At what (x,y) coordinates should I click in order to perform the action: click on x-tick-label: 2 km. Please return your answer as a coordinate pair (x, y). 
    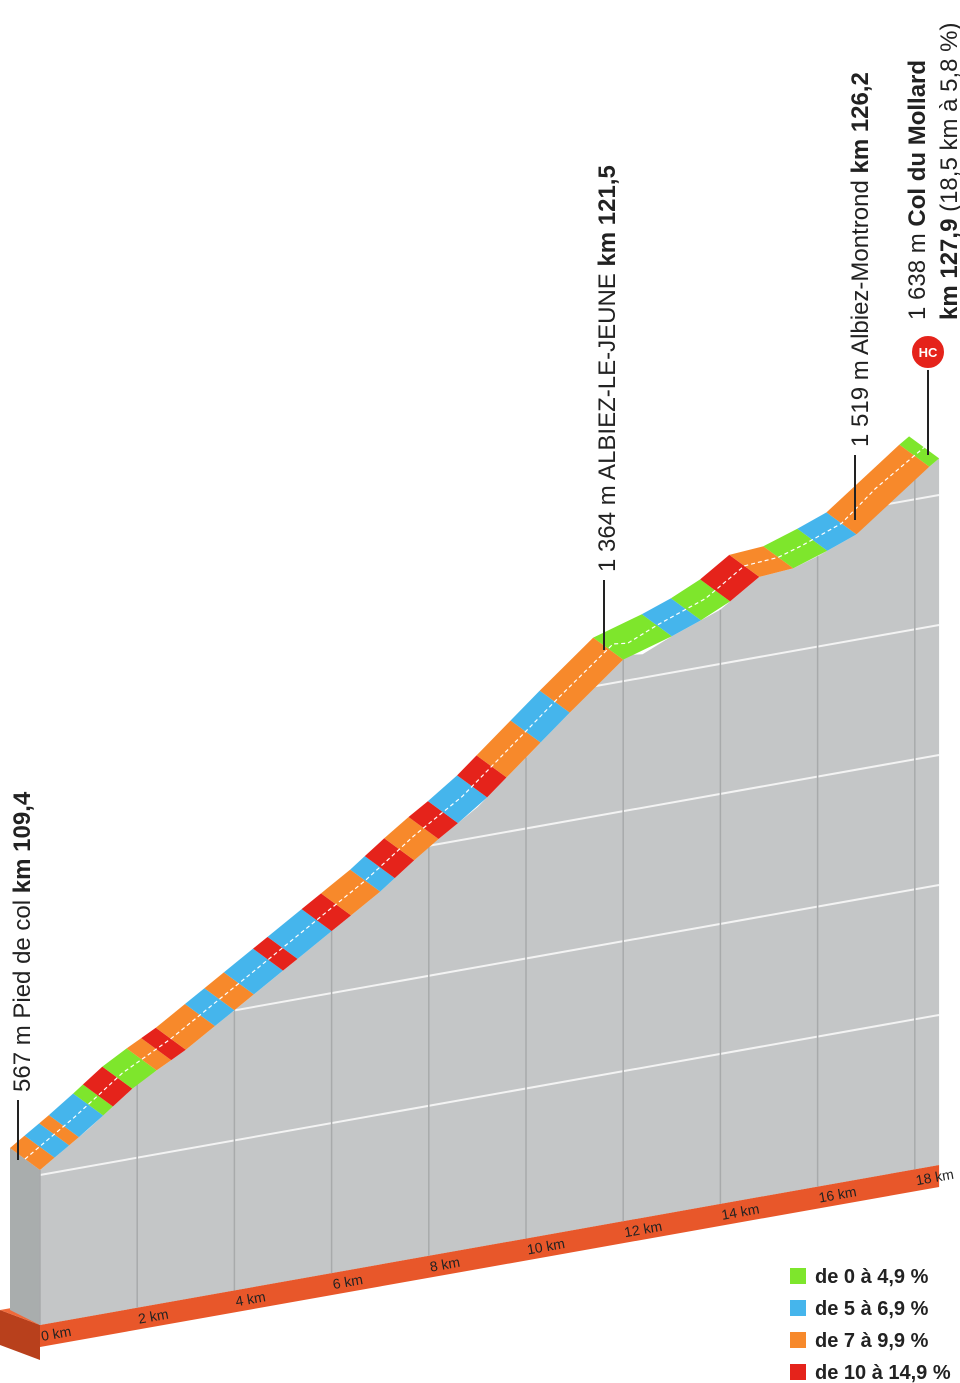
    Looking at the image, I should click on (153, 1316).